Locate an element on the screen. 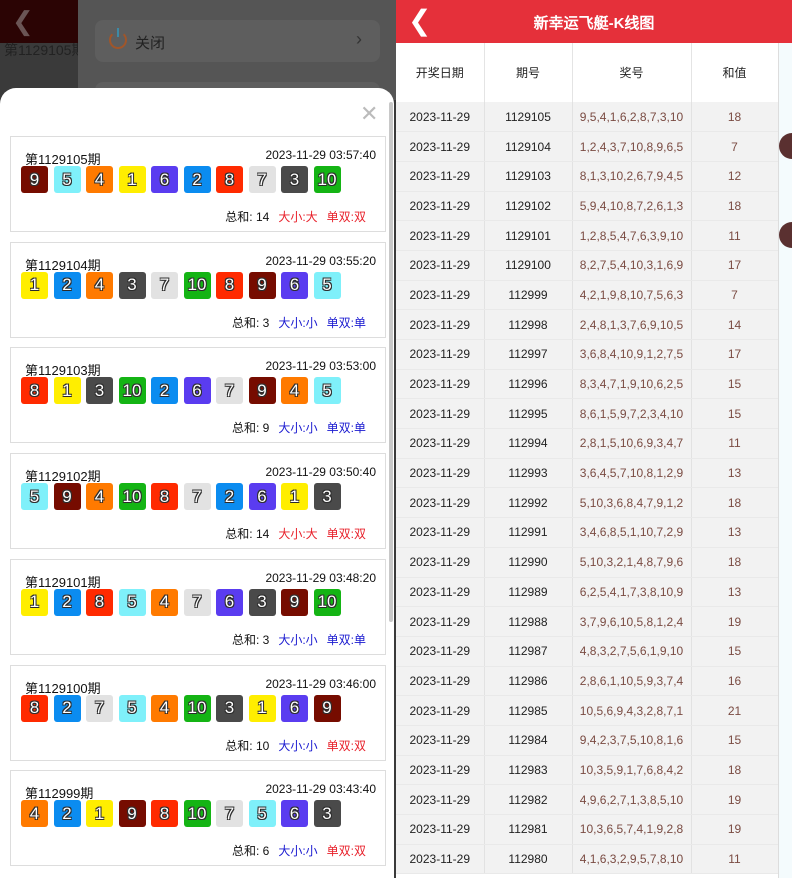  table-row: 2023-11-29 112993 3,6,4,5,7,10,8,1,2,9 13 is located at coordinates (587, 473).